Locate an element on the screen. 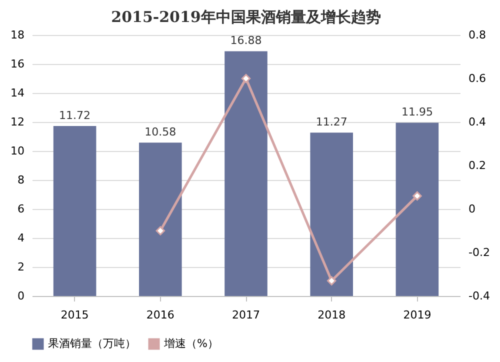 The height and width of the screenshot is (362, 500). y-tick-label: 0 is located at coordinates (21, 296).